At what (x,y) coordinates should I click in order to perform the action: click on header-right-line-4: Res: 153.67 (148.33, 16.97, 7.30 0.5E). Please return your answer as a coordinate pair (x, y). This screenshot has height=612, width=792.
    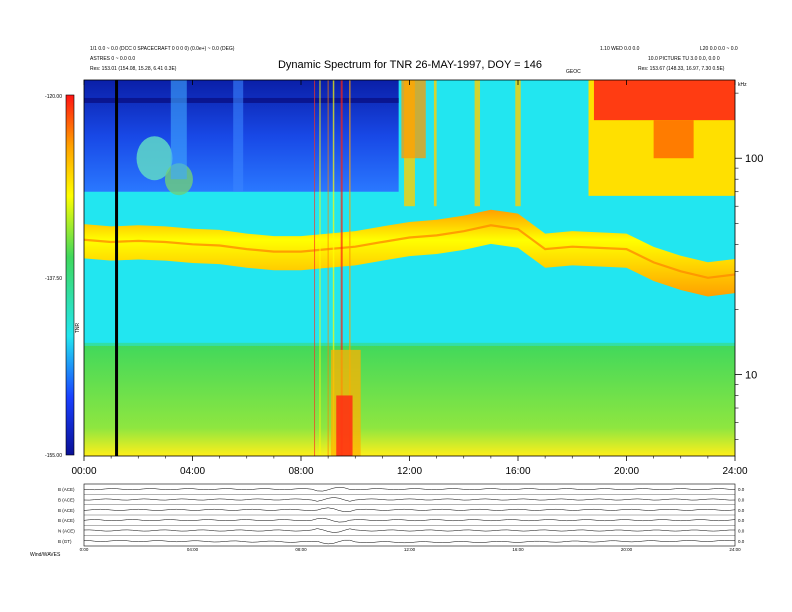
    Looking at the image, I should click on (681, 69).